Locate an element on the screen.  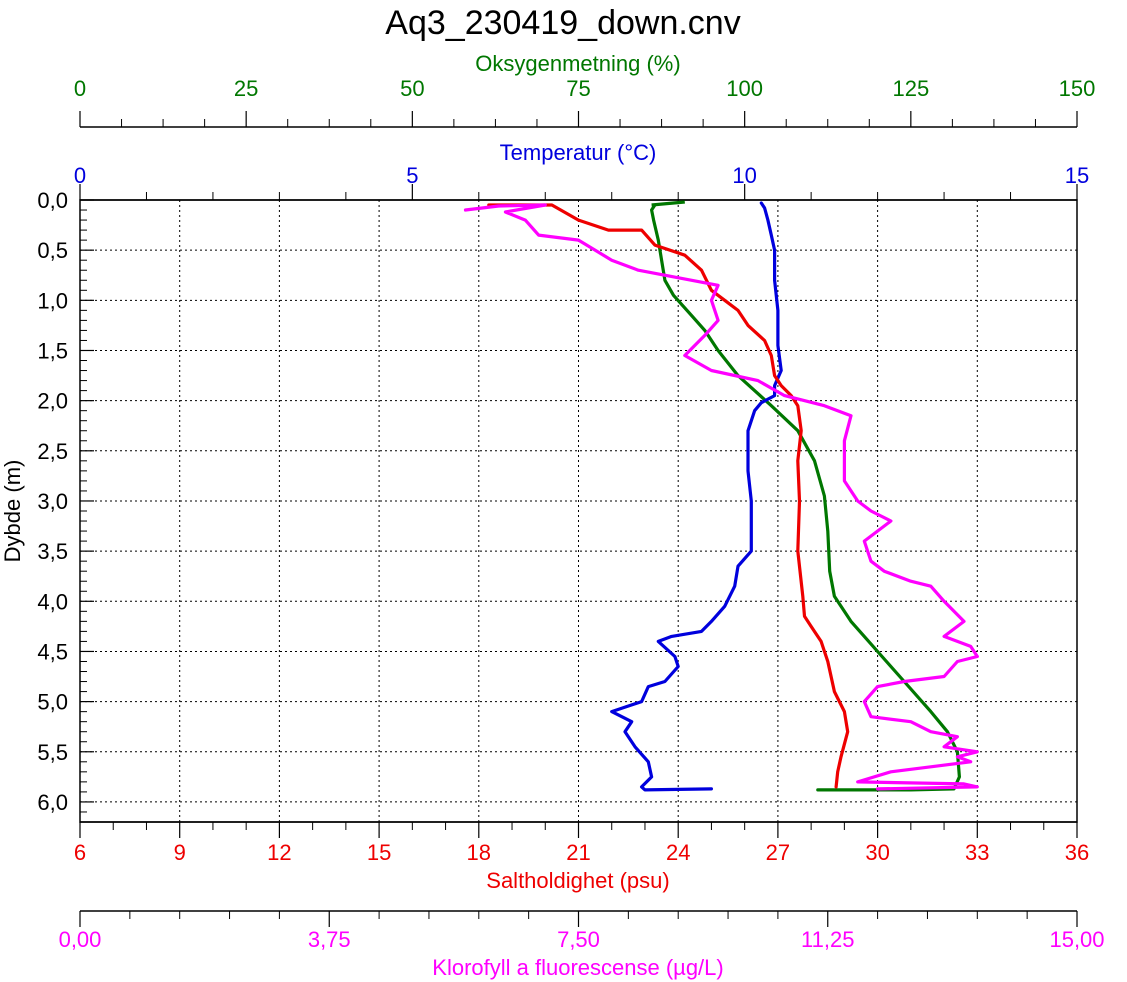
temperature-tick-label: 15 is located at coordinates (1077, 175).